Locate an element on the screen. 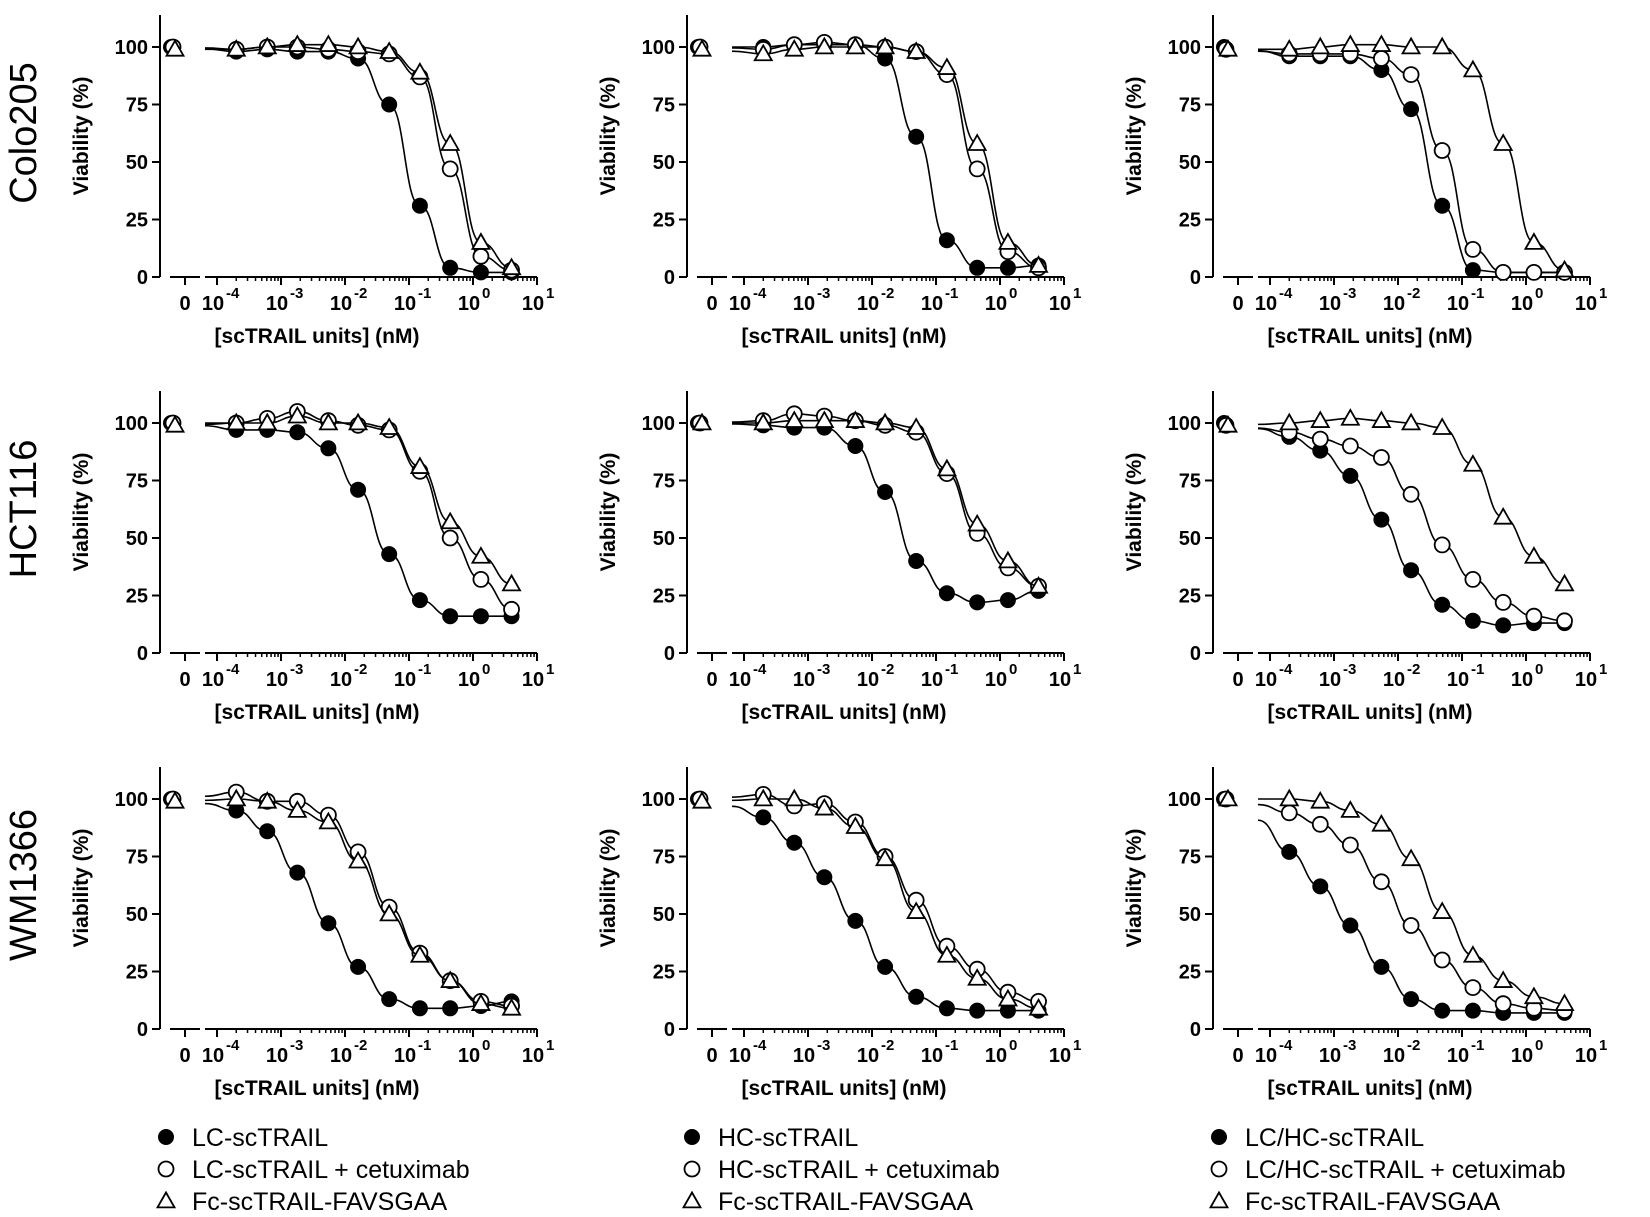  row-label: WM1366 is located at coordinates (24, 885).